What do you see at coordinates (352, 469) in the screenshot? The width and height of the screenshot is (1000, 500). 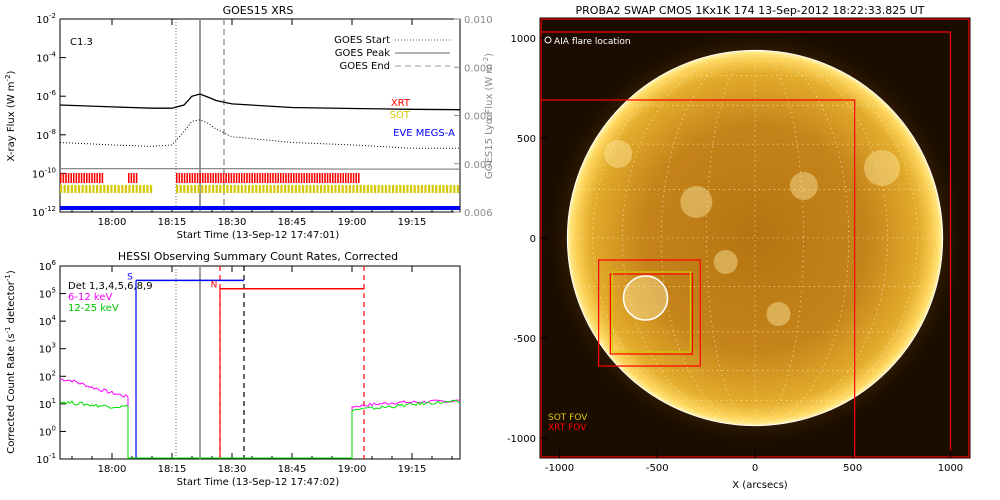 I see `hessi-x-tick-label-4: 19:00` at bounding box center [352, 469].